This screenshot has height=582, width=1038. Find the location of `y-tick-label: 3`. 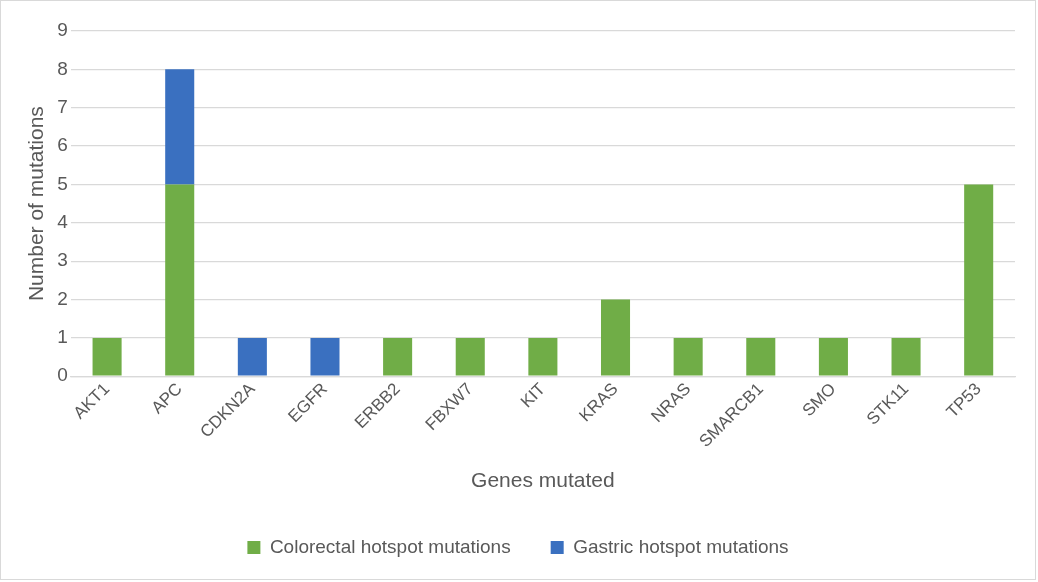

y-tick-label: 3 is located at coordinates (62, 260).